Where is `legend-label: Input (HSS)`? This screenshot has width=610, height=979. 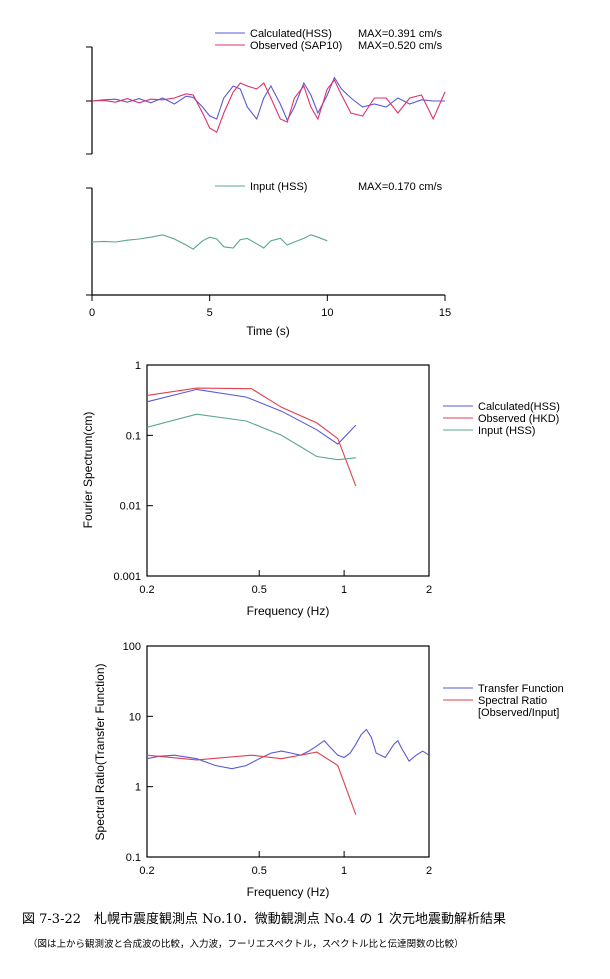
legend-label: Input (HSS) is located at coordinates (506, 431).